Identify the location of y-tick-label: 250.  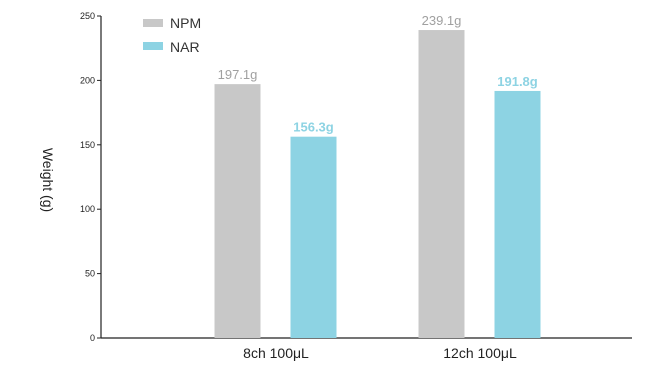
(87, 16).